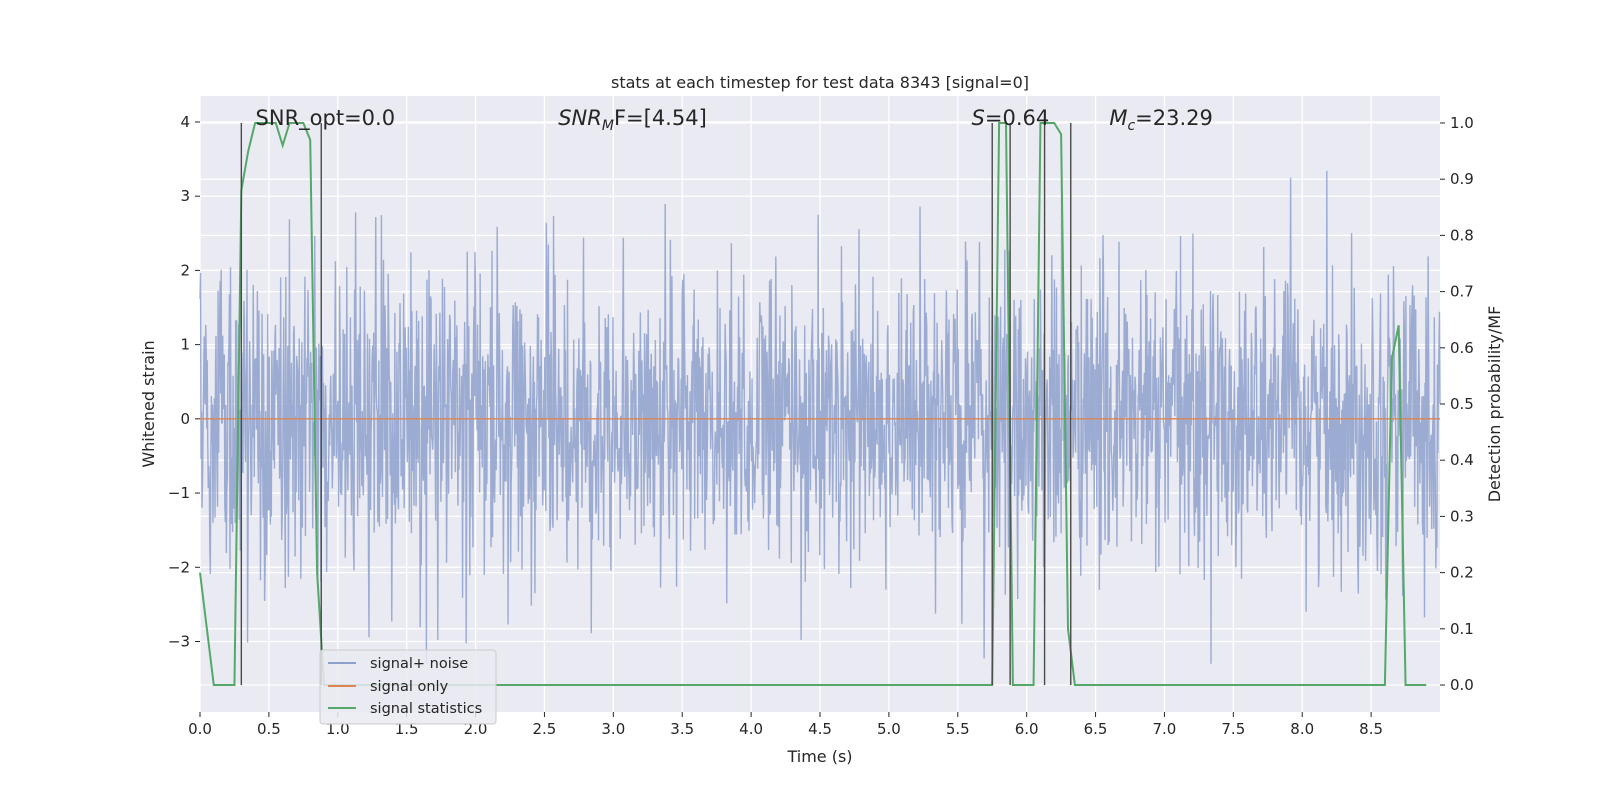 This screenshot has width=1600, height=800. I want to click on right-y-tick-label: 0.1, so click(1462, 629).